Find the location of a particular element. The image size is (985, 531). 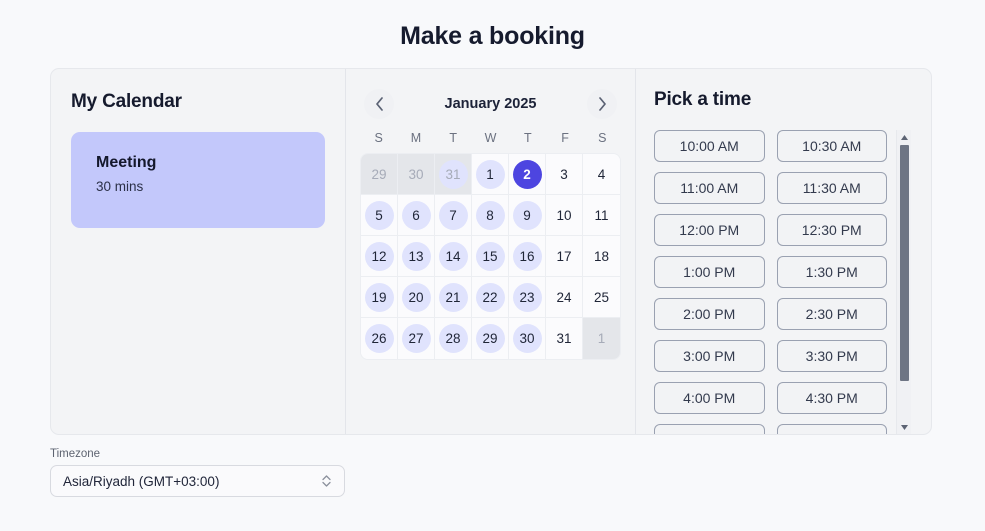

calendar-cell: 19 is located at coordinates (379, 297).